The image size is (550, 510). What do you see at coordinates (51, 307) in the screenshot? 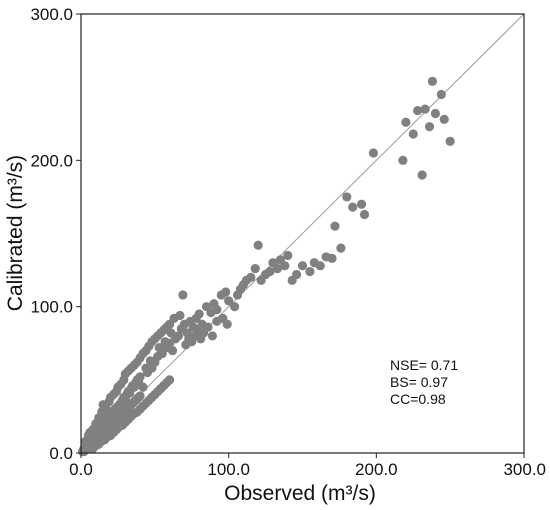
I see `y-tick-label: 100.0` at bounding box center [51, 307].